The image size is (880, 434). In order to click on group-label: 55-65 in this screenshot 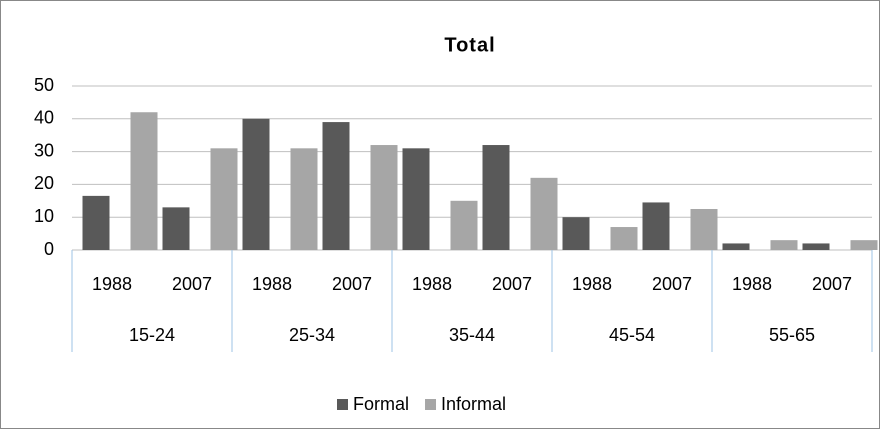, I will do `click(792, 335)`.